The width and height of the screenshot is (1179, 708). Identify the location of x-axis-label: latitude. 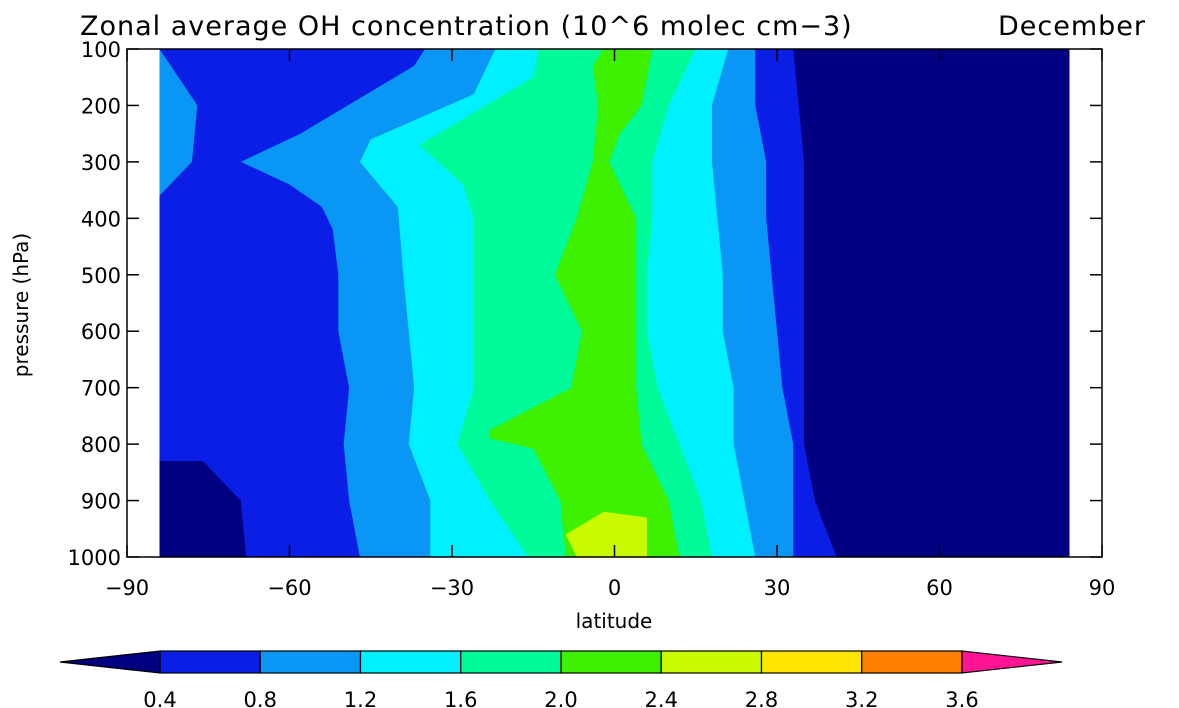
(614, 621).